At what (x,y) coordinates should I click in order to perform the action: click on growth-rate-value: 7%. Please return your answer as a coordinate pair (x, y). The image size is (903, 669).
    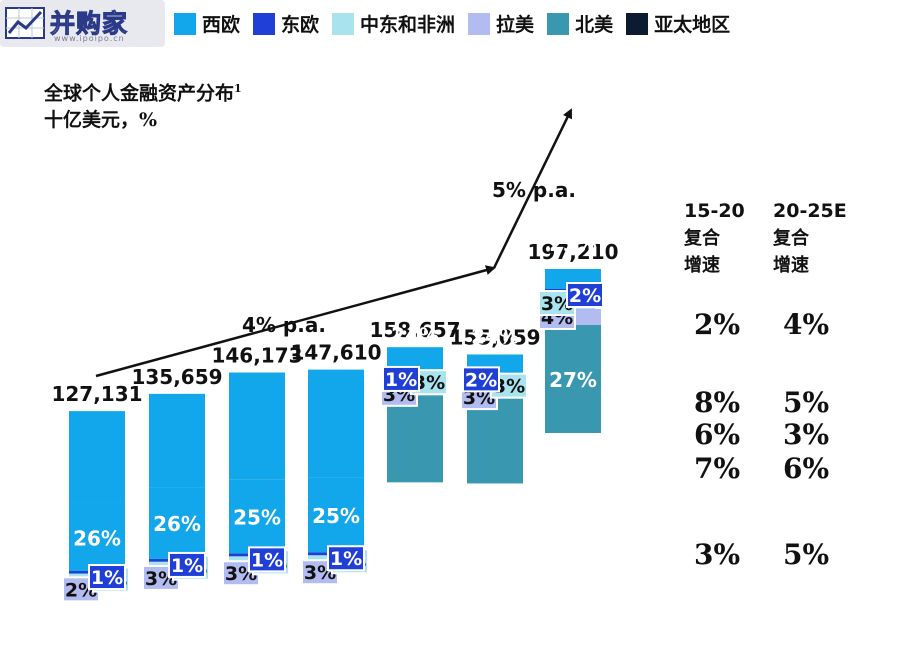
    Looking at the image, I should click on (717, 468).